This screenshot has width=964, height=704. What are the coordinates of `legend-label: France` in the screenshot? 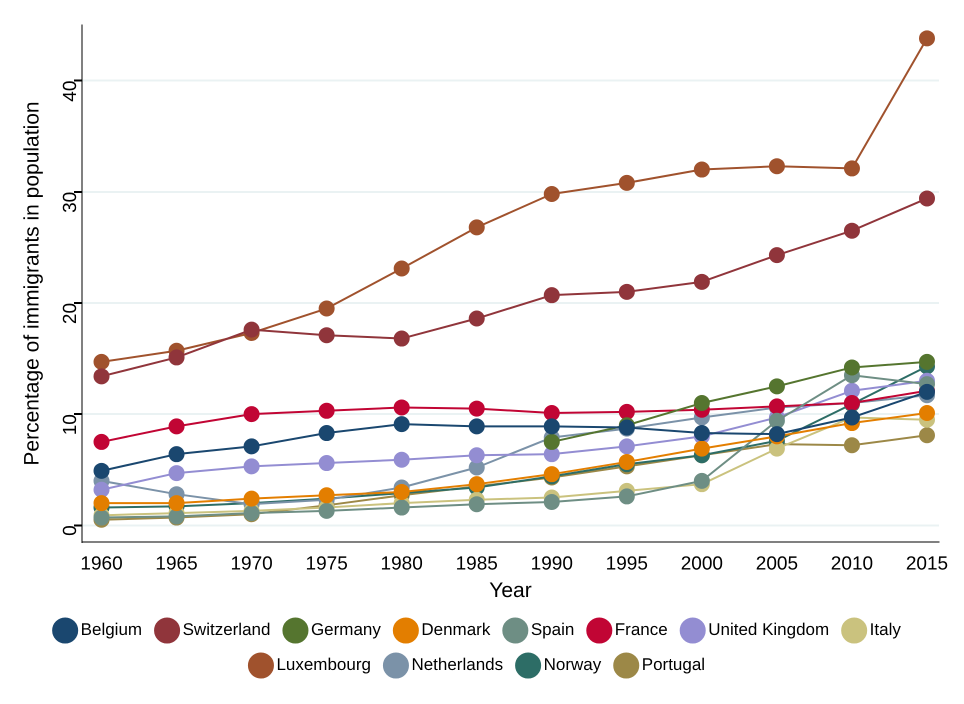 It's located at (641, 630).